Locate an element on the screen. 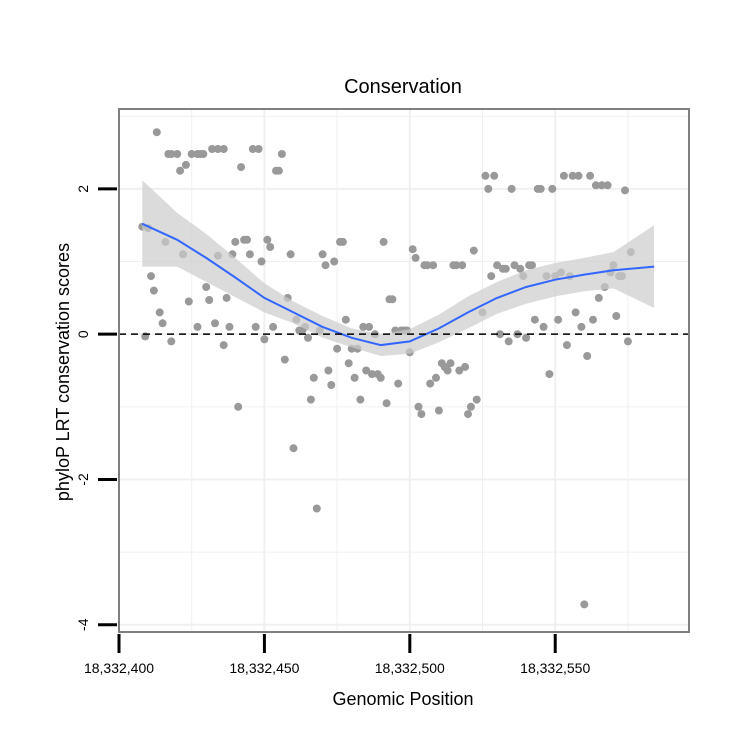 This screenshot has height=750, width=750. x-tick-label: 18,332,500 is located at coordinates (410, 668).